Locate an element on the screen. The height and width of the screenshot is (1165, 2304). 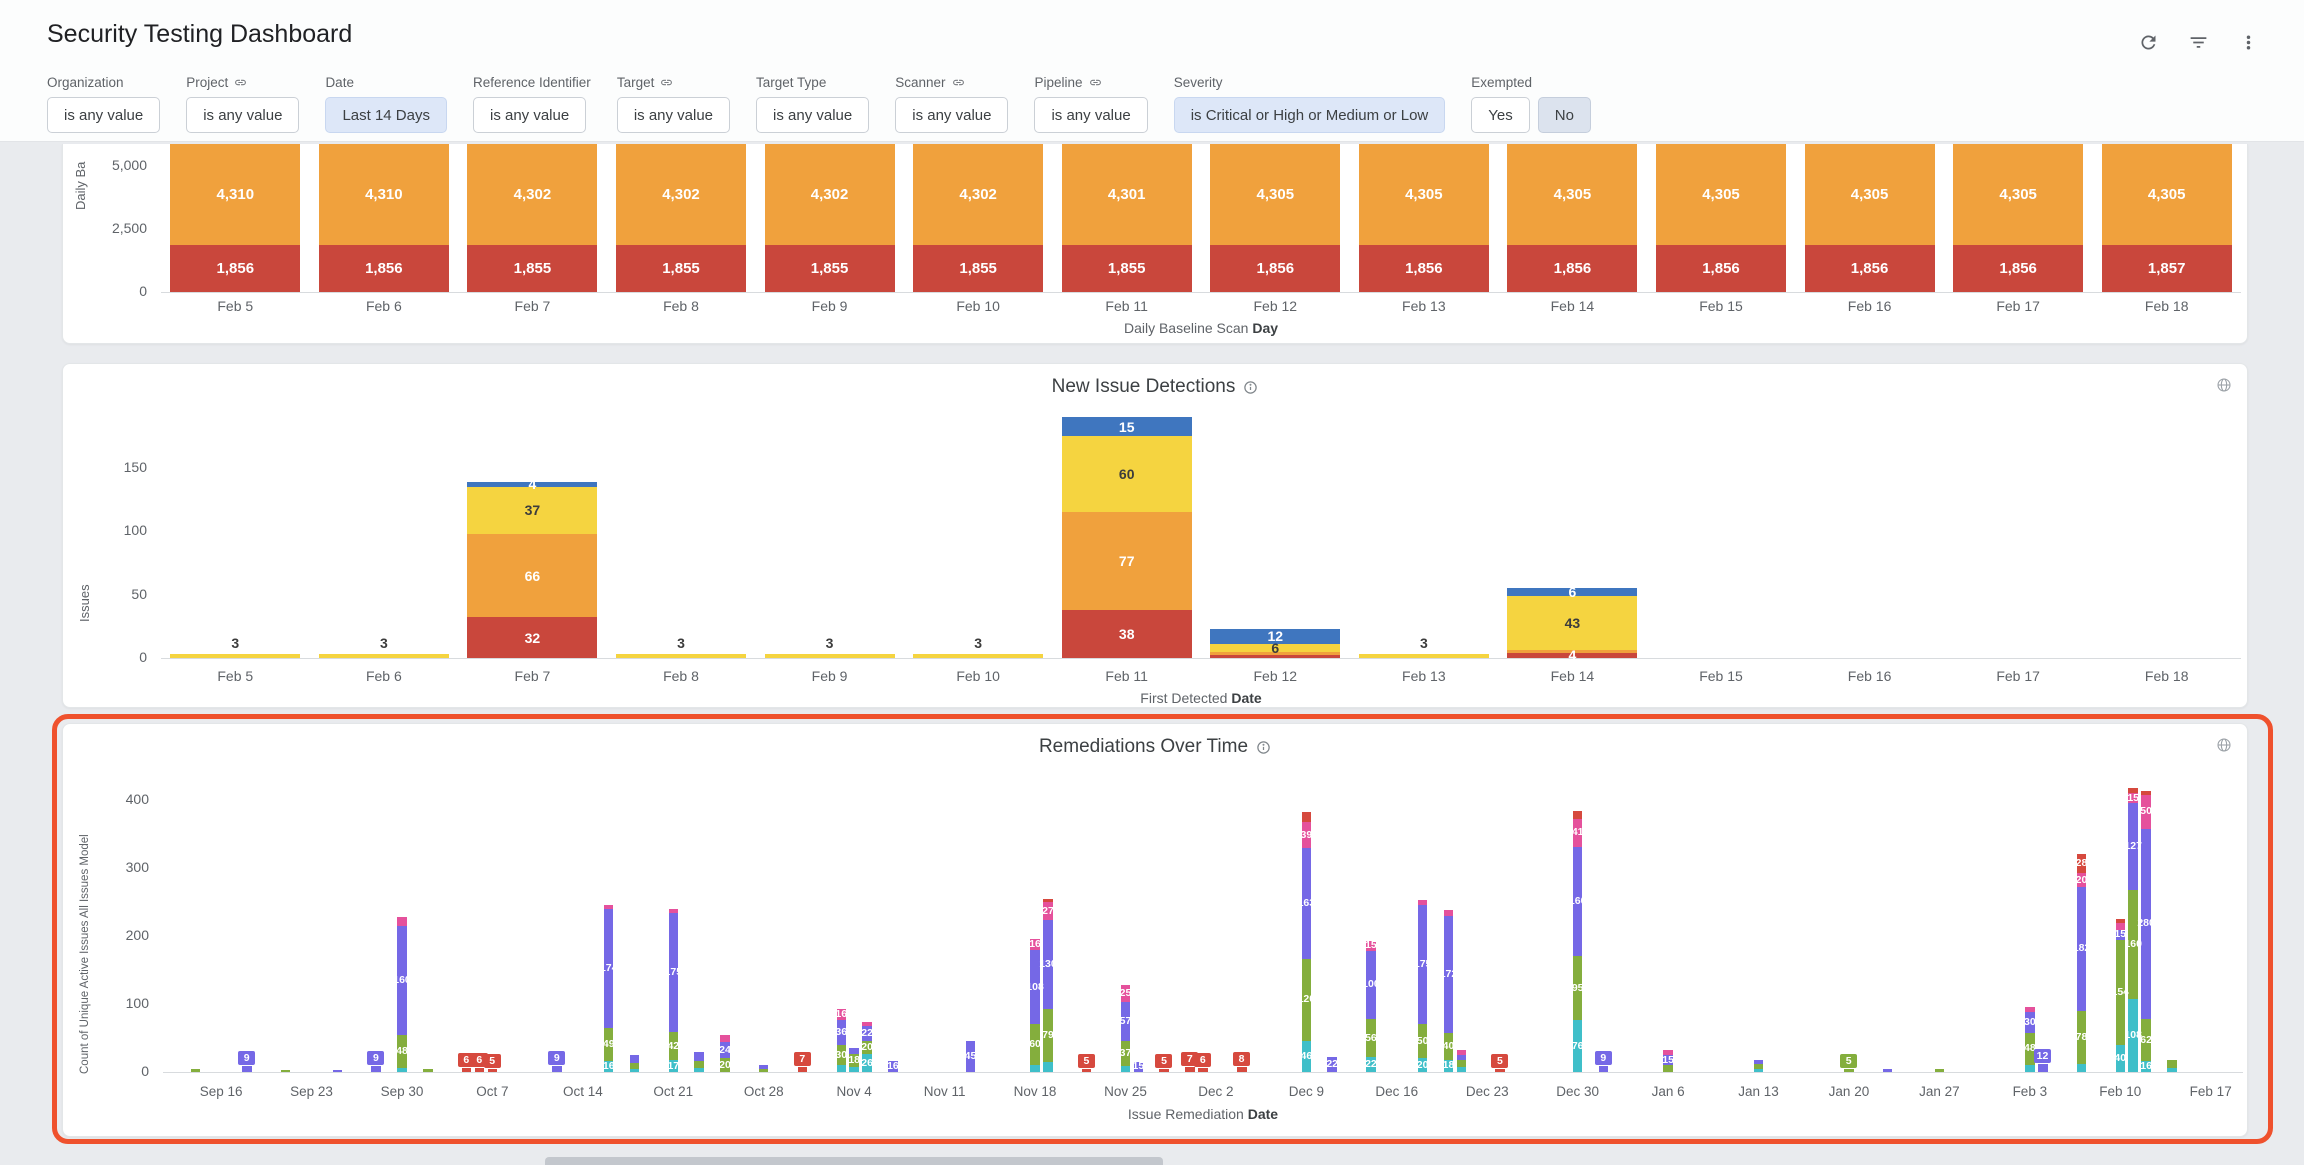
filter-chip-pipeline-is-any-value: is any value is located at coordinates (1091, 115).